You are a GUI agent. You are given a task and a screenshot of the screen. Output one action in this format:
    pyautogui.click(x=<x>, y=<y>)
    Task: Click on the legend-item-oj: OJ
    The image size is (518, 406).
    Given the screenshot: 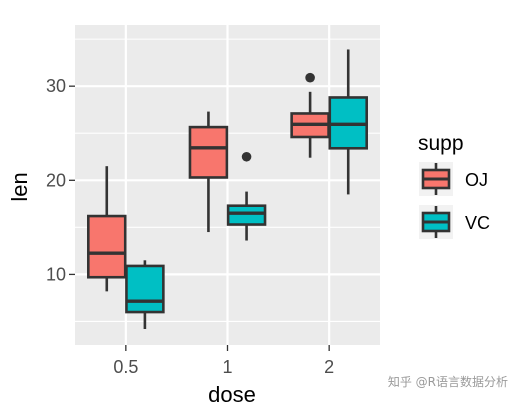 What is the action you would take?
    pyautogui.click(x=453, y=179)
    